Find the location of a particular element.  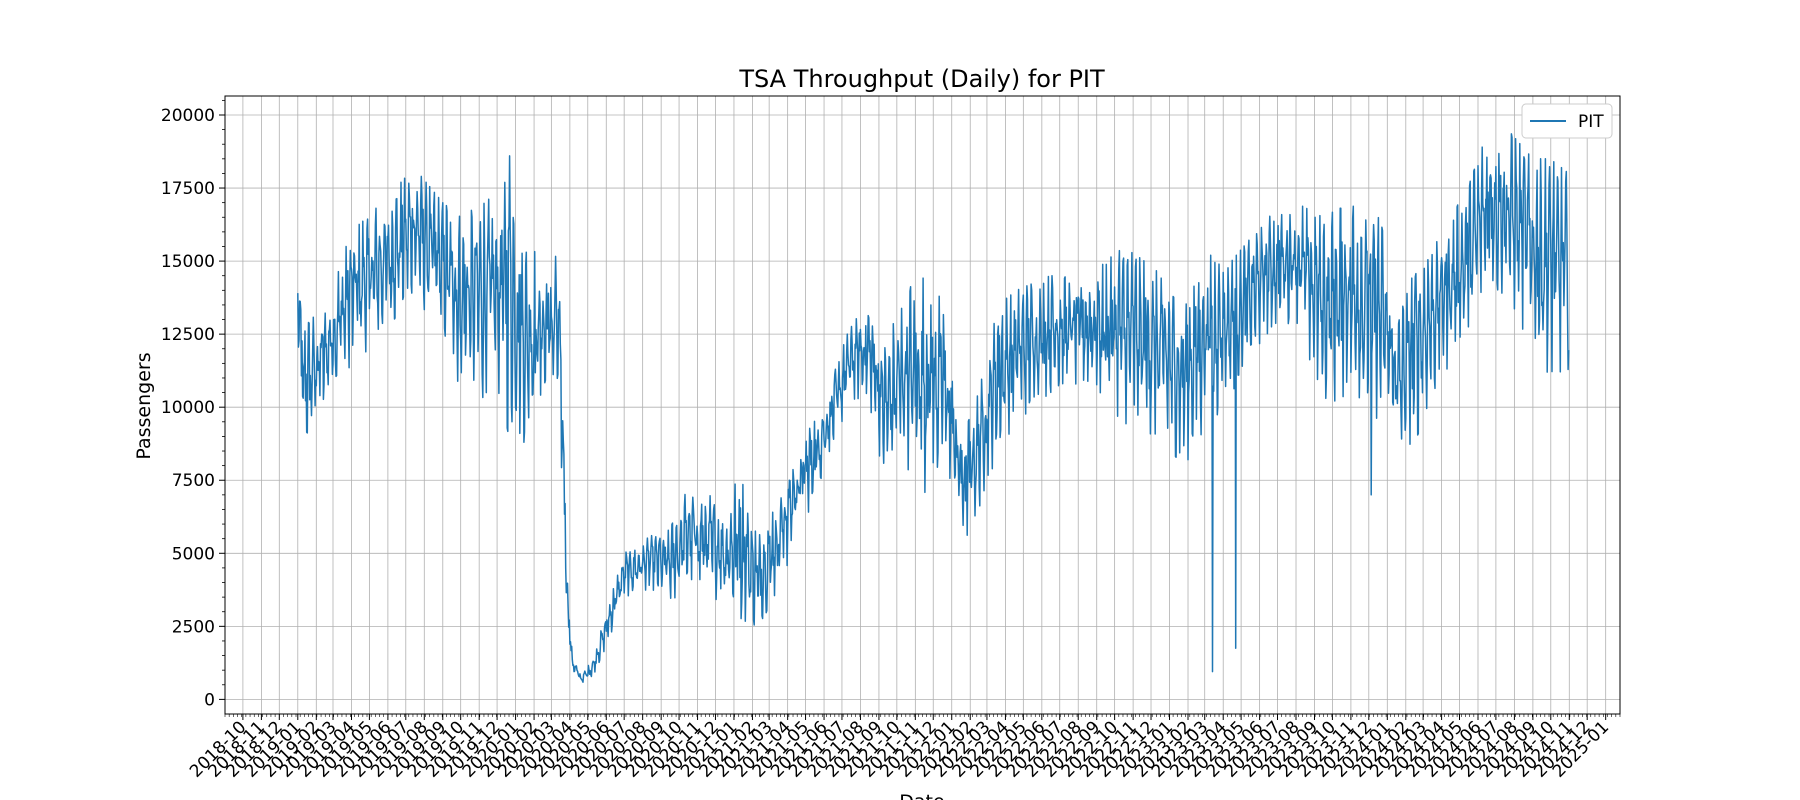

y-tick-label: 12500 is located at coordinates (188, 335).